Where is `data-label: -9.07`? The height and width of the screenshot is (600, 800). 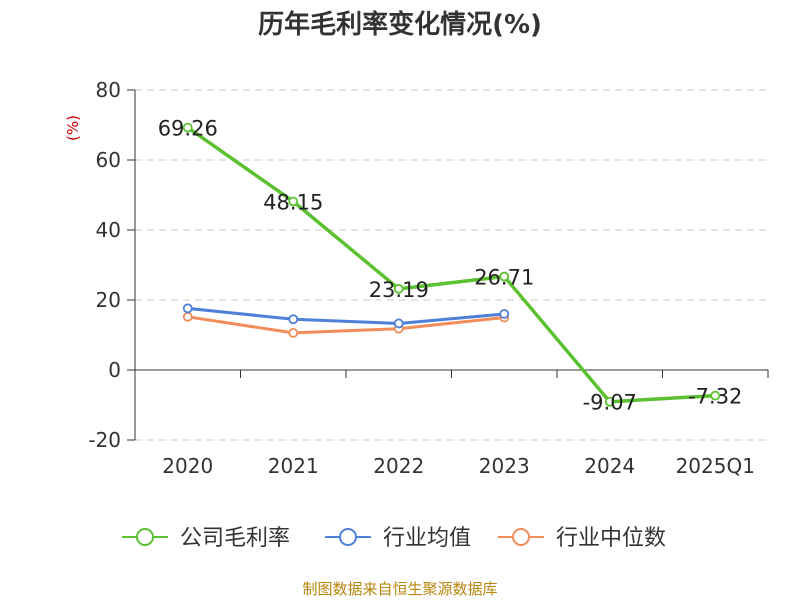
data-label: -9.07 is located at coordinates (610, 403).